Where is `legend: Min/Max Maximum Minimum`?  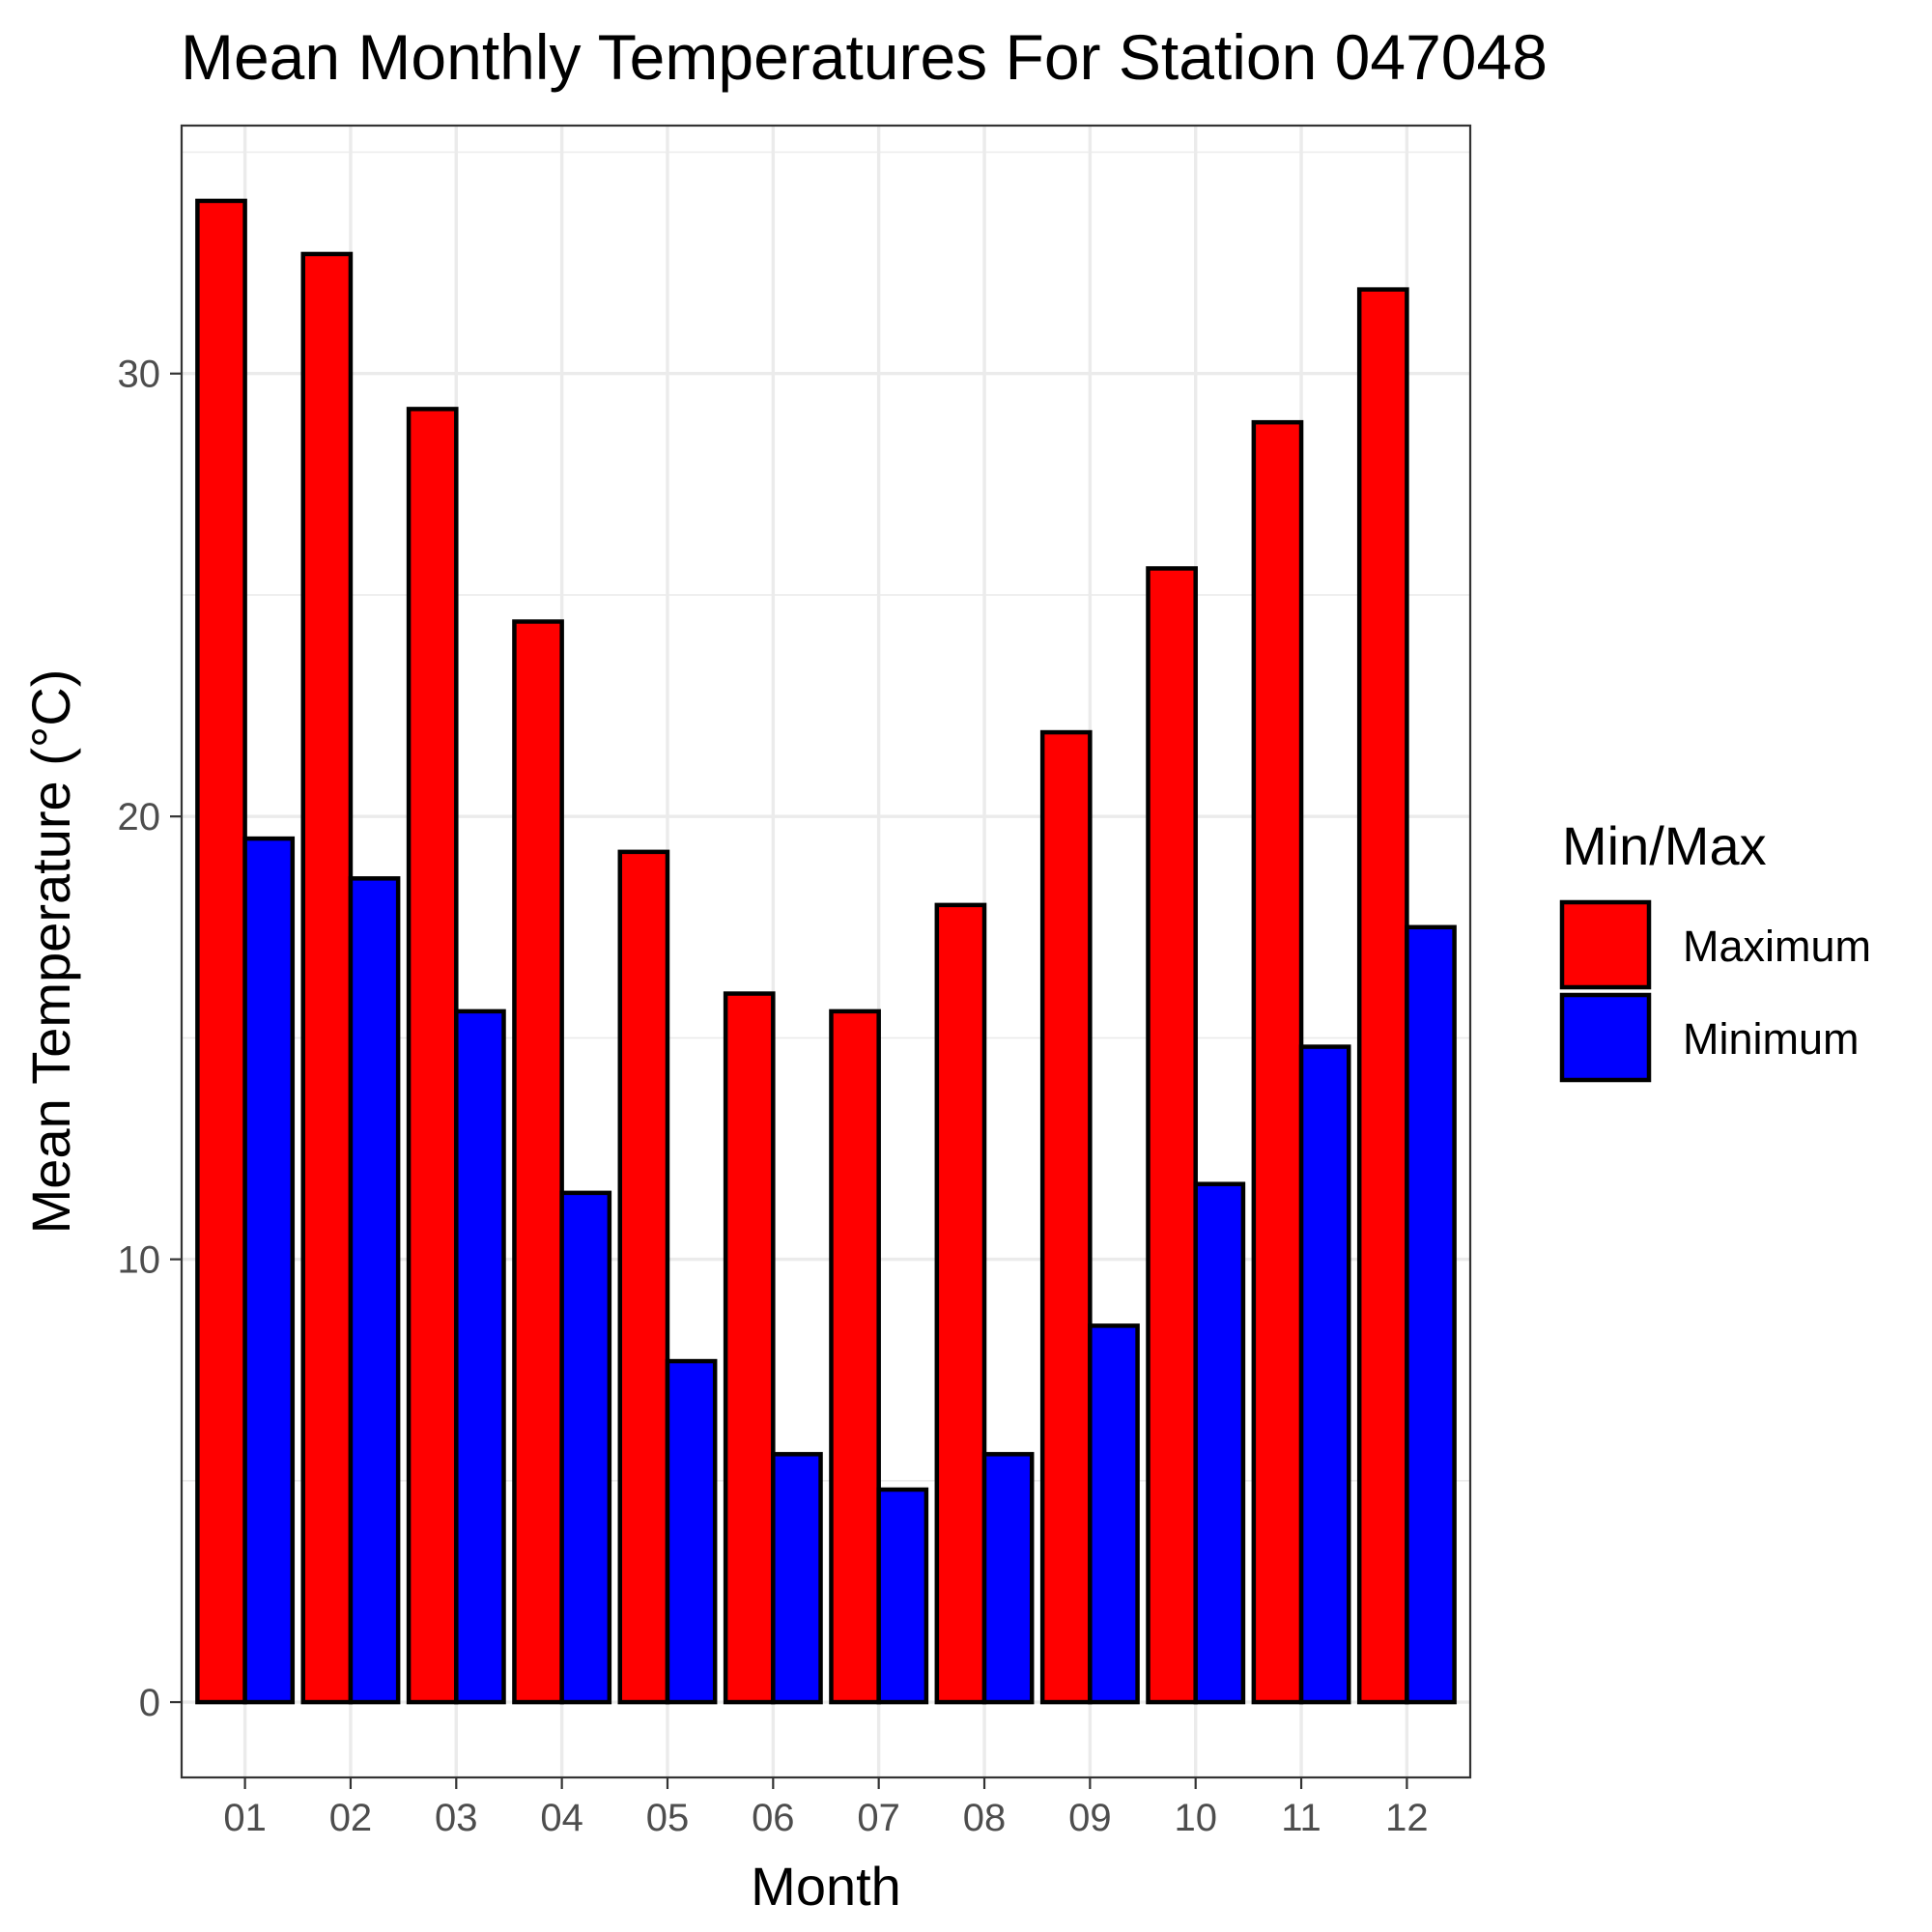
legend: Min/Max Maximum Minimum is located at coordinates (1715, 949).